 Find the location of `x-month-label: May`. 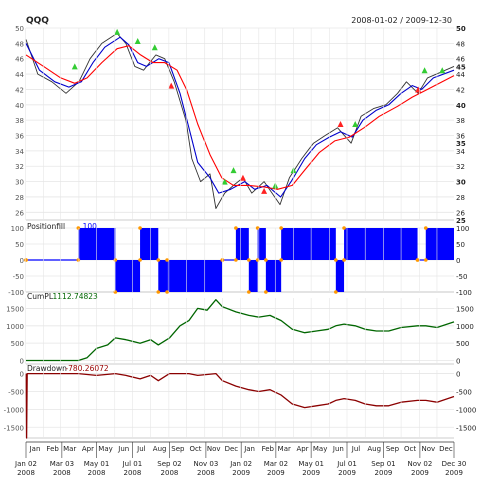

x-month-label: May is located at coordinates (320, 449).